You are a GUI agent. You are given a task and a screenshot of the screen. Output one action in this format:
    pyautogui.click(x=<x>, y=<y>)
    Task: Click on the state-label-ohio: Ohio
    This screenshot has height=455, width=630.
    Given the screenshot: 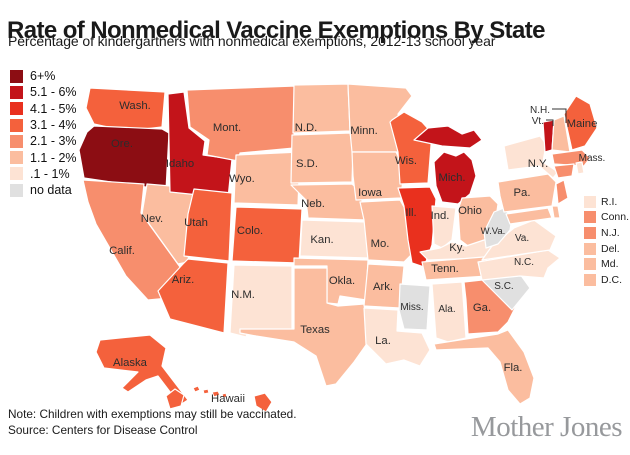 What is the action you would take?
    pyautogui.click(x=470, y=211)
    